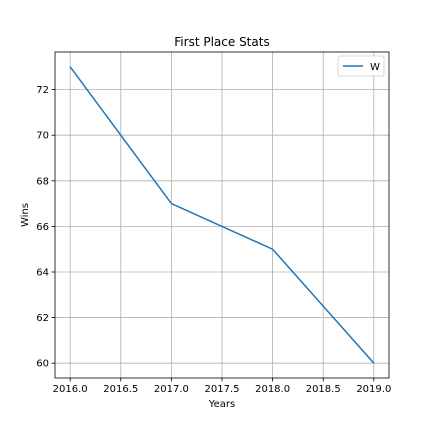  Describe the element at coordinates (42, 318) in the screenshot. I see `y-tick-label: 62` at that location.